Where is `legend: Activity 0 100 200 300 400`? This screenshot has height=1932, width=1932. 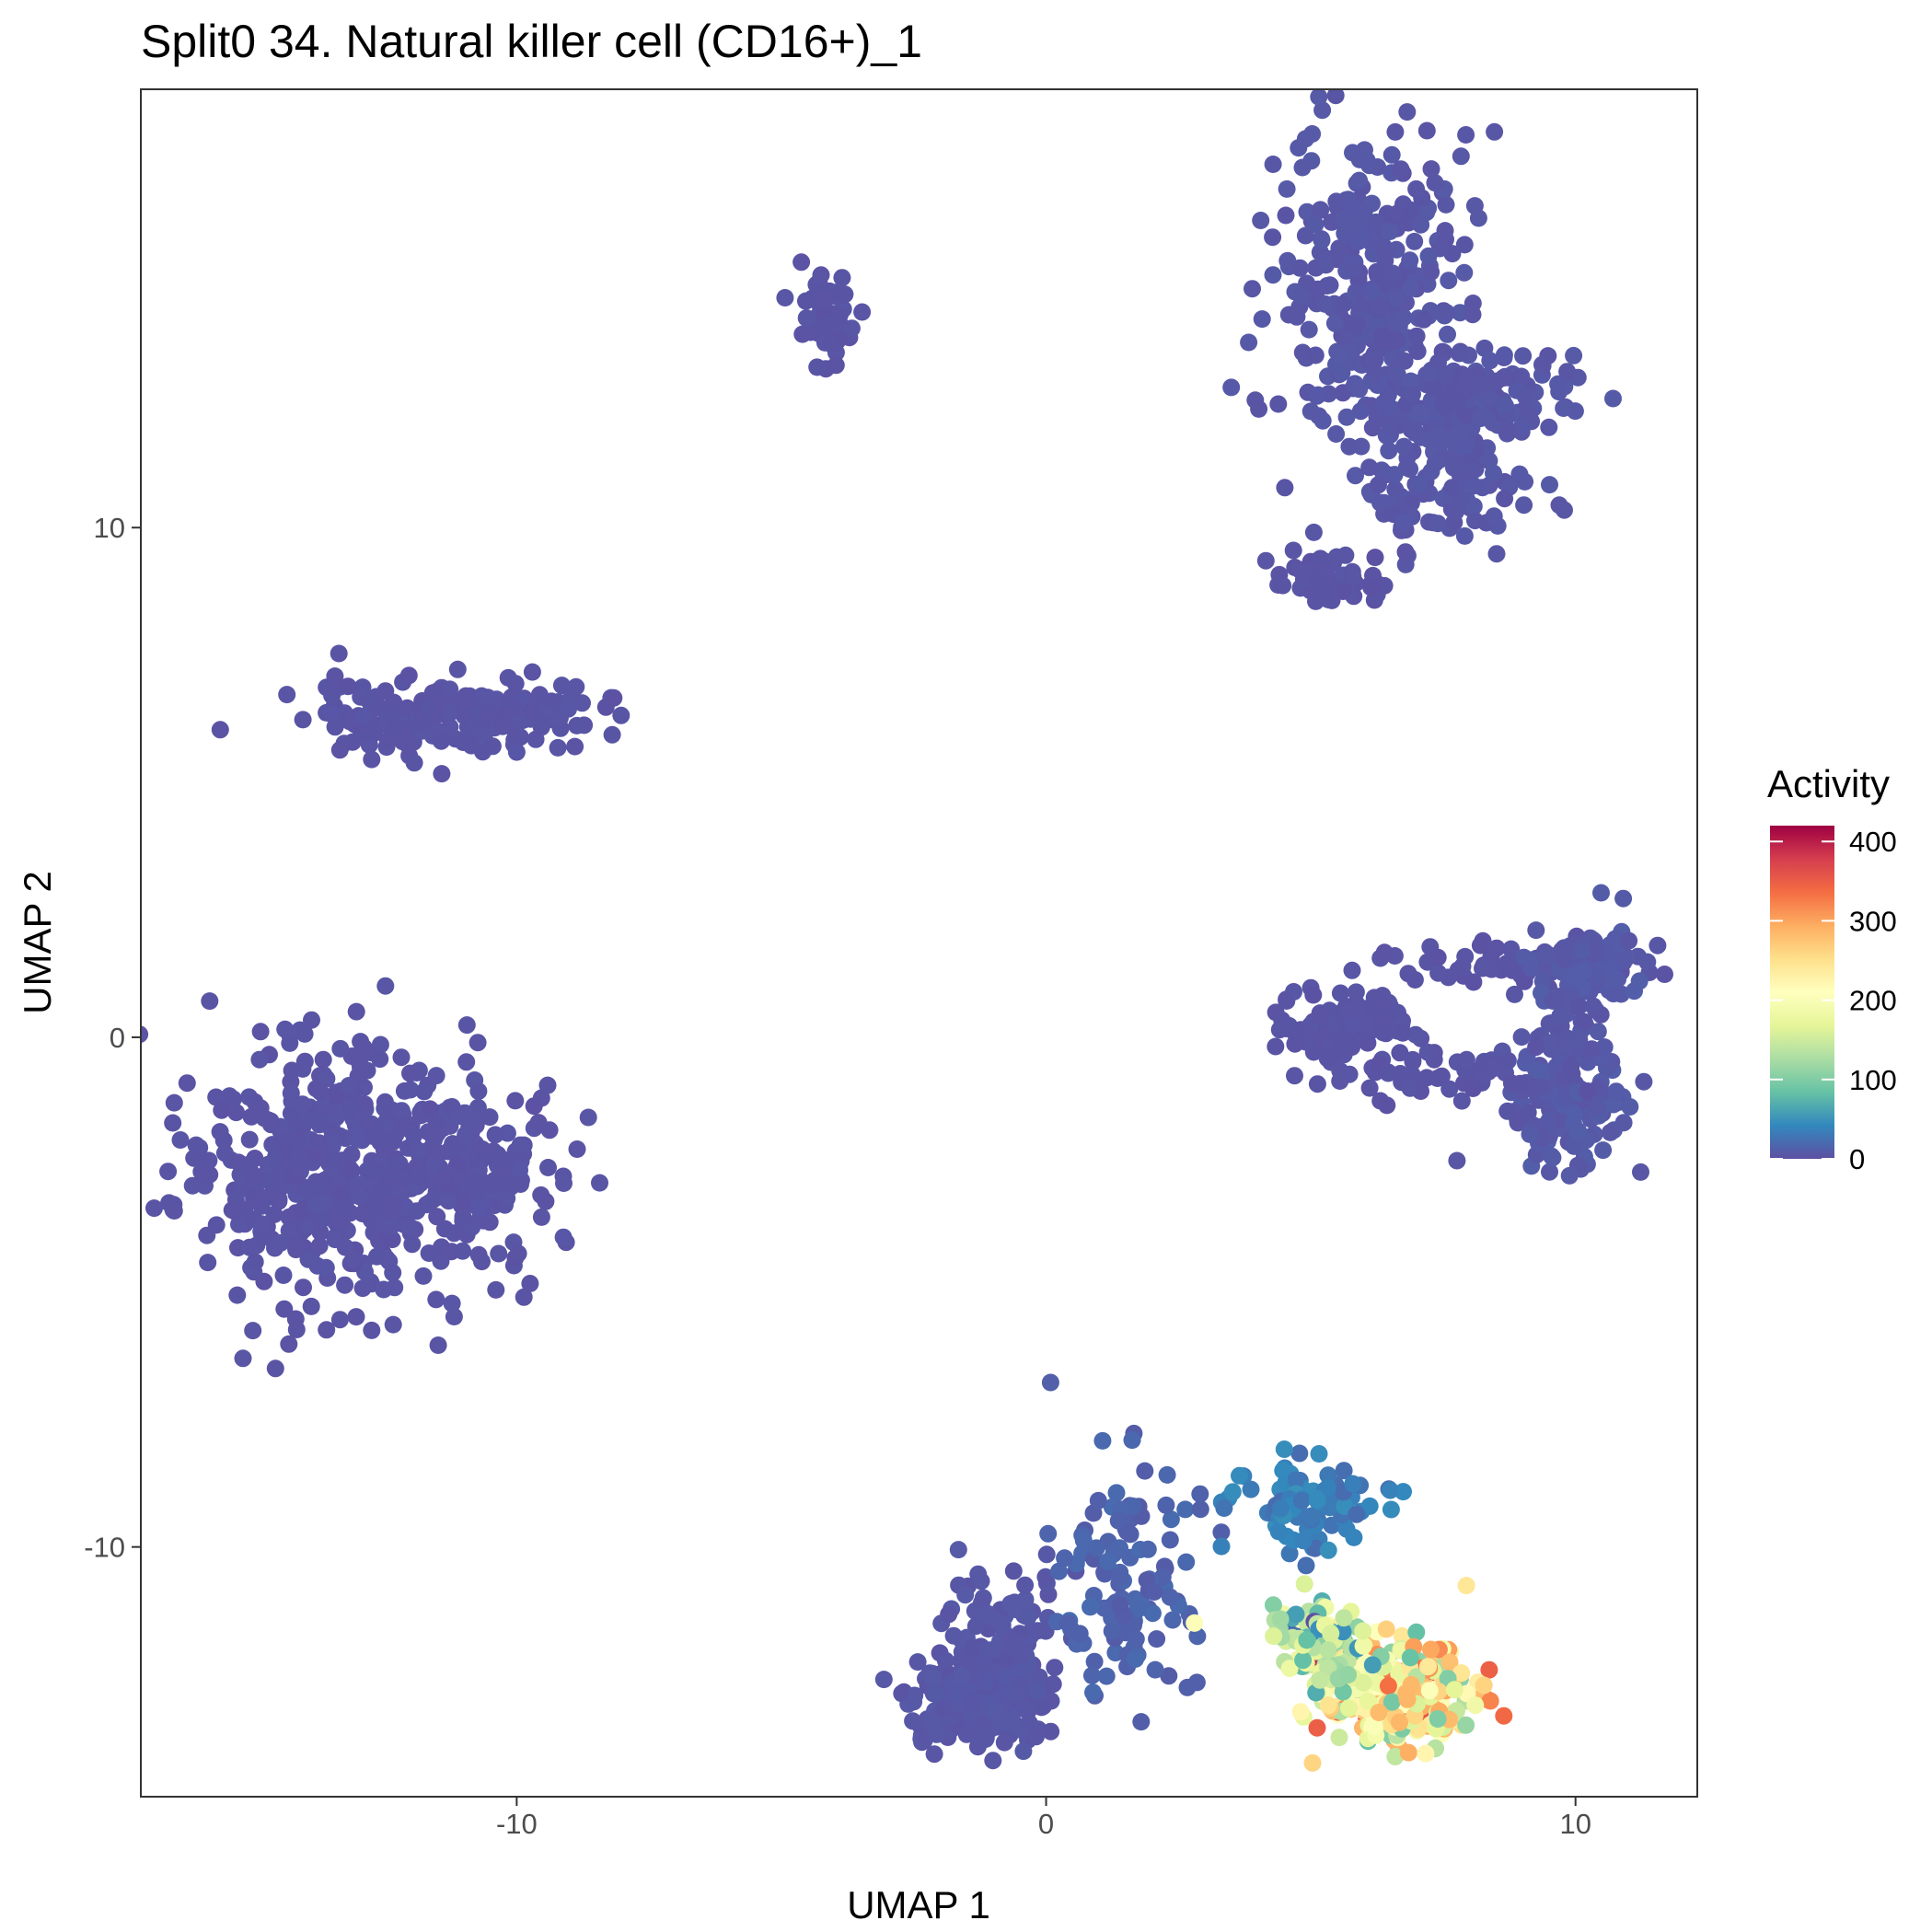 legend: Activity 0 100 200 300 400 is located at coordinates (1832, 969).